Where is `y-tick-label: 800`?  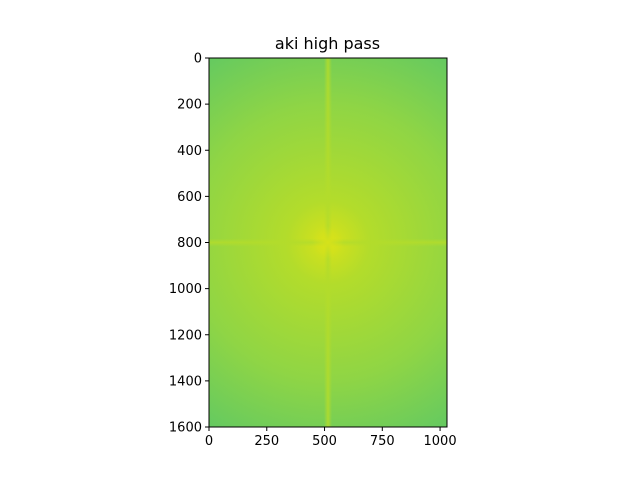
y-tick-label: 800 is located at coordinates (189, 243).